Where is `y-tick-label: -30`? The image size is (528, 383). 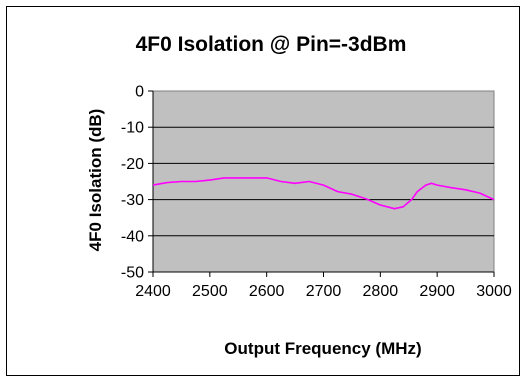
y-tick-label: -30 is located at coordinates (132, 200).